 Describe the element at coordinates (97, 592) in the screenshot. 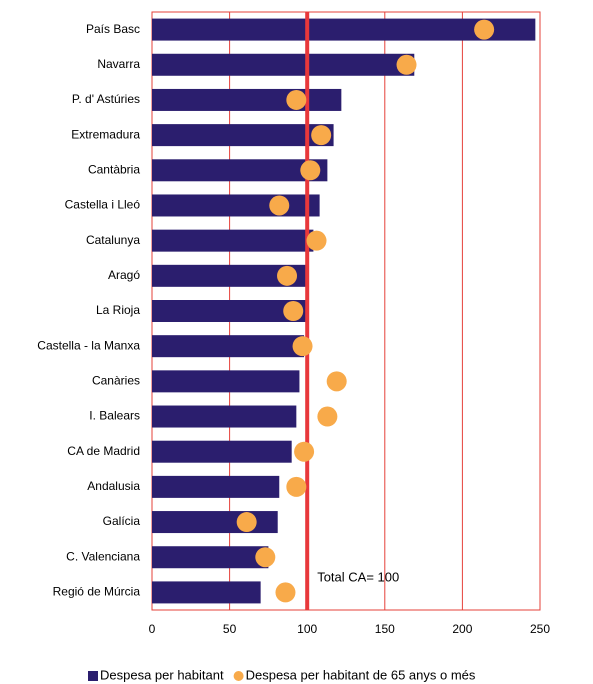

I see `y-tick-label: Regió de Múrcia` at that location.